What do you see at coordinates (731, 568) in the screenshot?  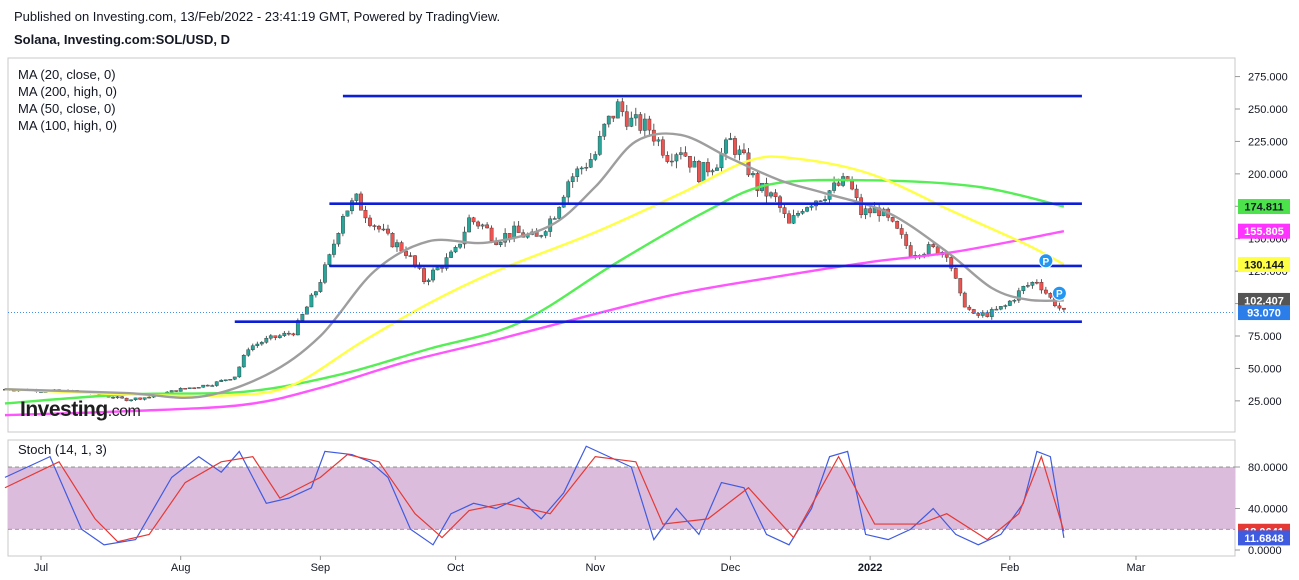 I see `x-tick-label: Dec` at bounding box center [731, 568].